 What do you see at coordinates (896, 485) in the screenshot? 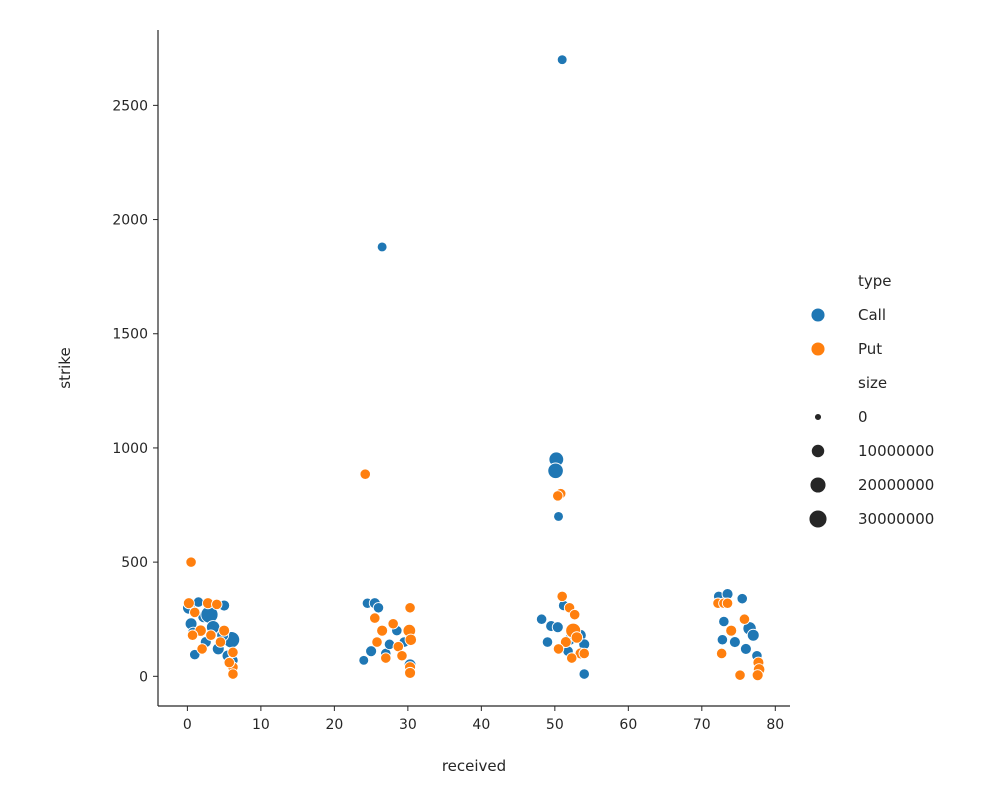
I see `legend-size-label: 20000000` at bounding box center [896, 485].